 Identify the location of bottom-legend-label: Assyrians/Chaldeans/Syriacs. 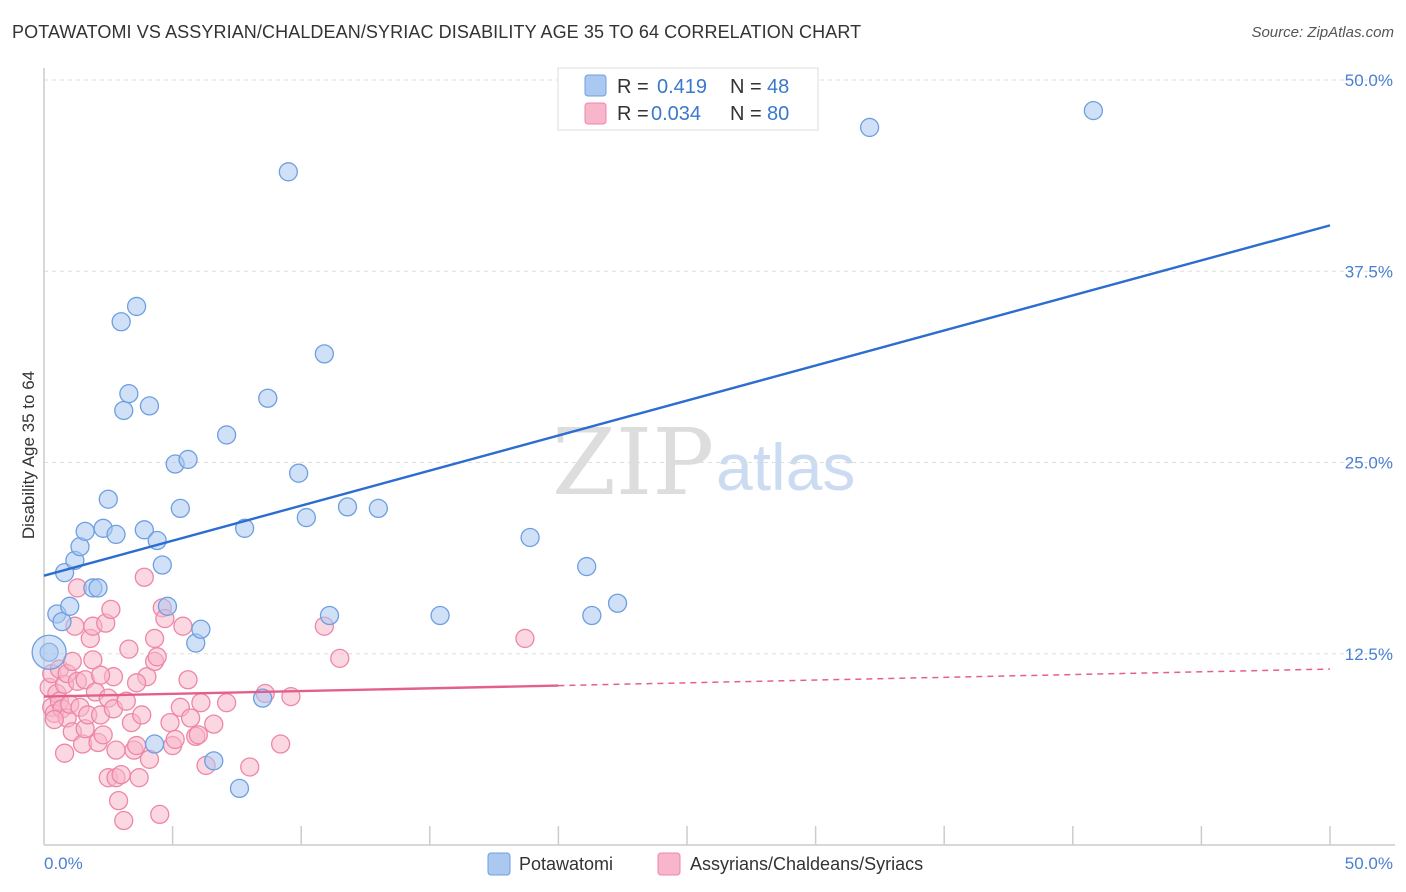
(806, 864).